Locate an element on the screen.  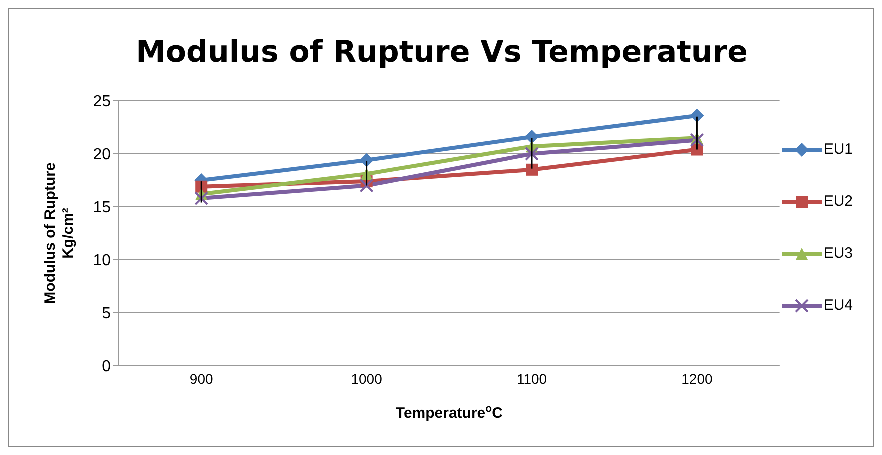
y-axis-title: Modulus of Rupture Kg/cm² is located at coordinates (59, 233).